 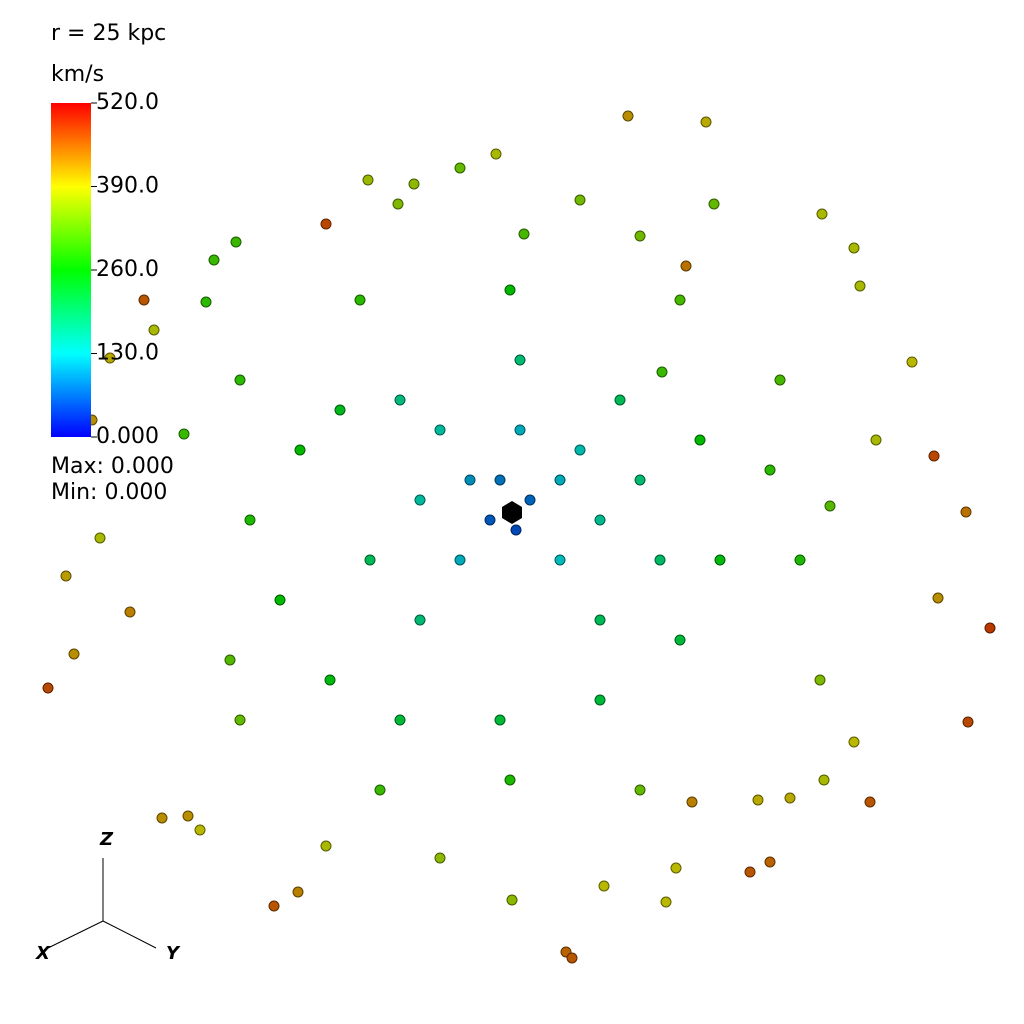 I want to click on min-text: Min: 0.000, so click(x=109, y=492).